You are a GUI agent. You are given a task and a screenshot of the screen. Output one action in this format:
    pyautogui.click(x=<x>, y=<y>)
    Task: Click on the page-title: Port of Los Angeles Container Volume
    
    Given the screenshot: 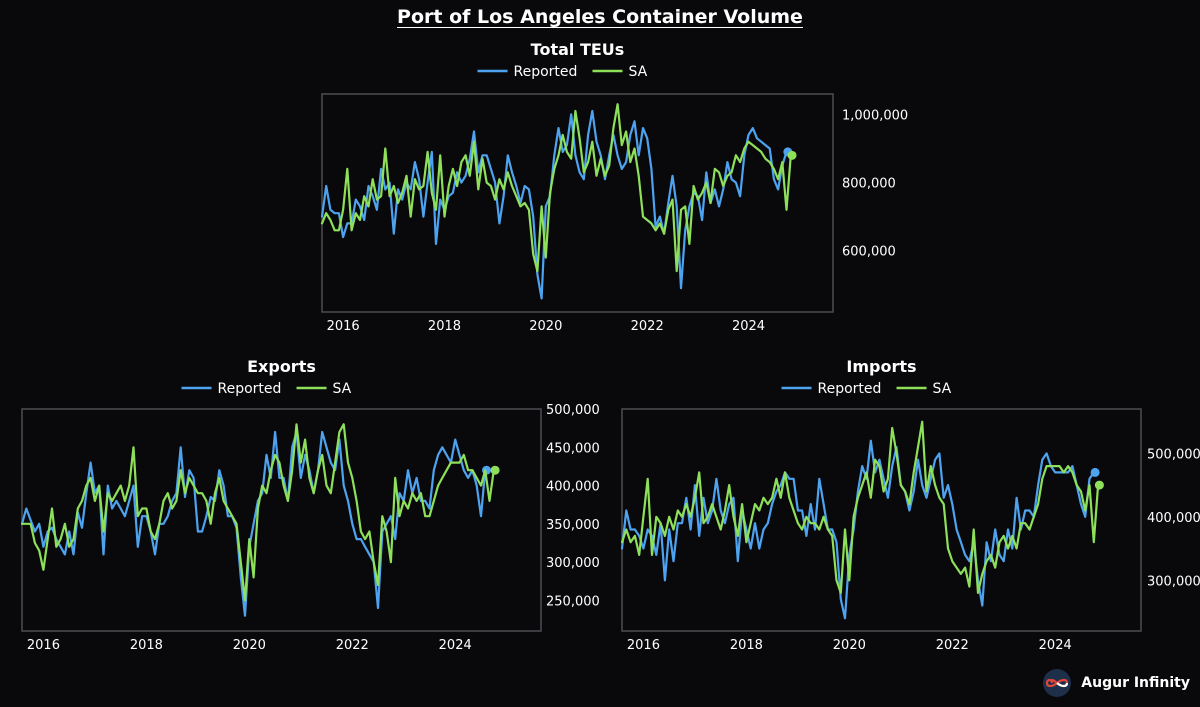 What is the action you would take?
    pyautogui.click(x=600, y=17)
    